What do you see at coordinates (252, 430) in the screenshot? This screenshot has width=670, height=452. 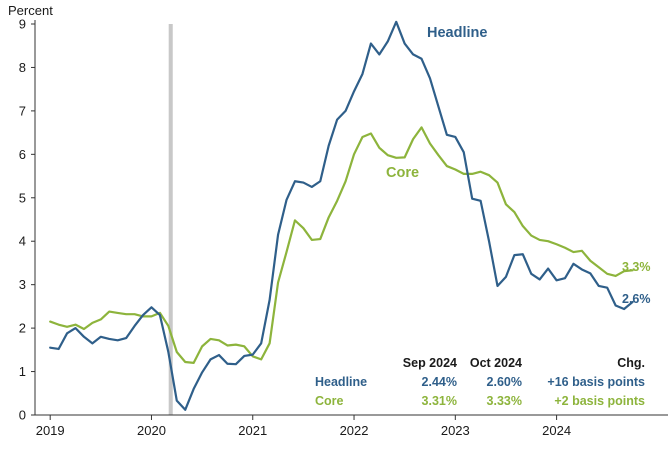 I see `x-tick-label: 2021` at bounding box center [252, 430].